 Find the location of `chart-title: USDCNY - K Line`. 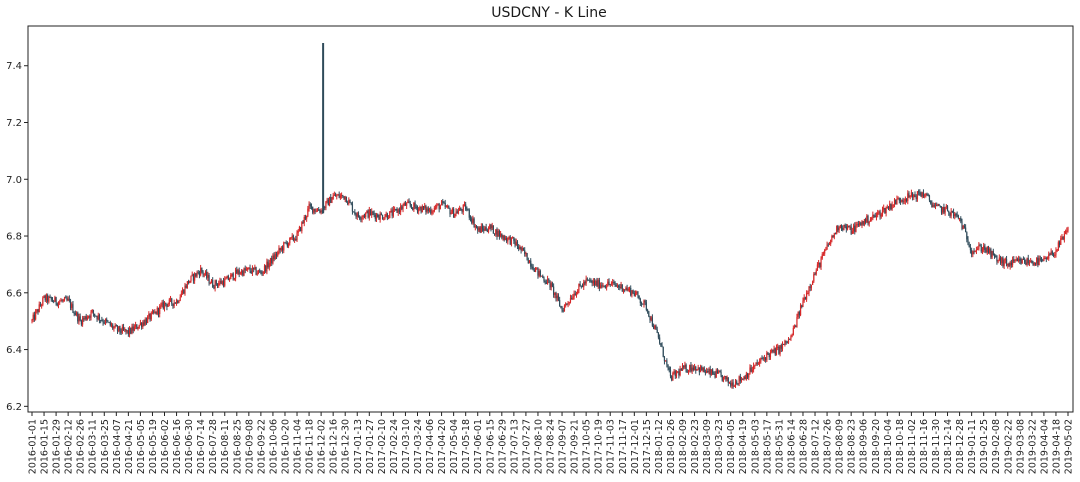

chart-title: USDCNY - K Line is located at coordinates (548, 13).